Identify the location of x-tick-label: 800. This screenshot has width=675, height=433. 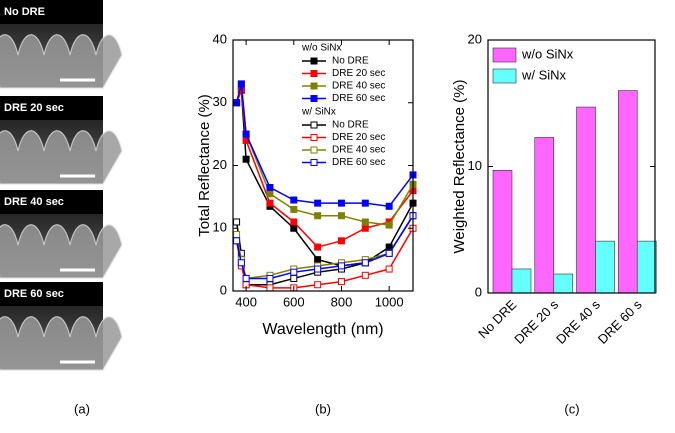
(342, 301).